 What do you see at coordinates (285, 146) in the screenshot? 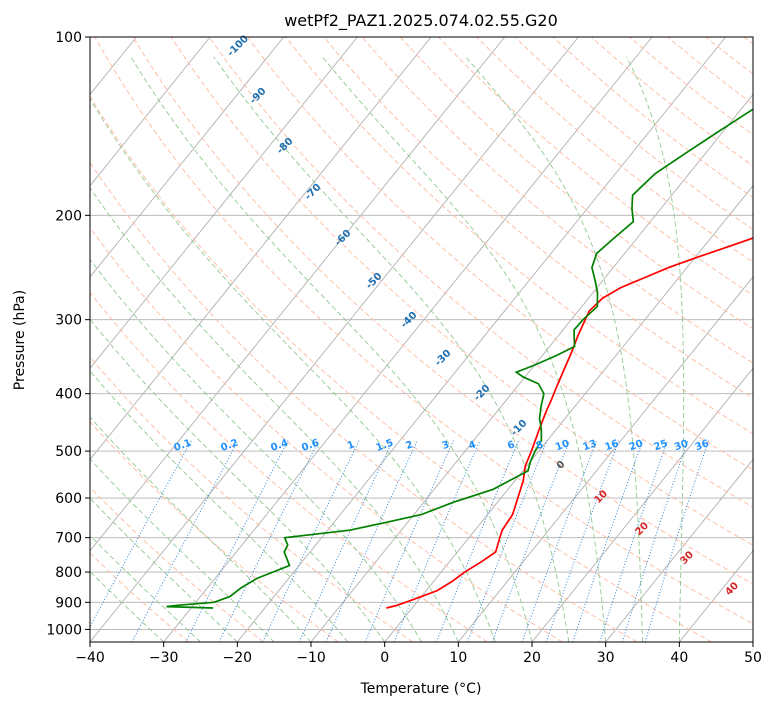
I see `dry-adiabat-label: -80` at bounding box center [285, 146].